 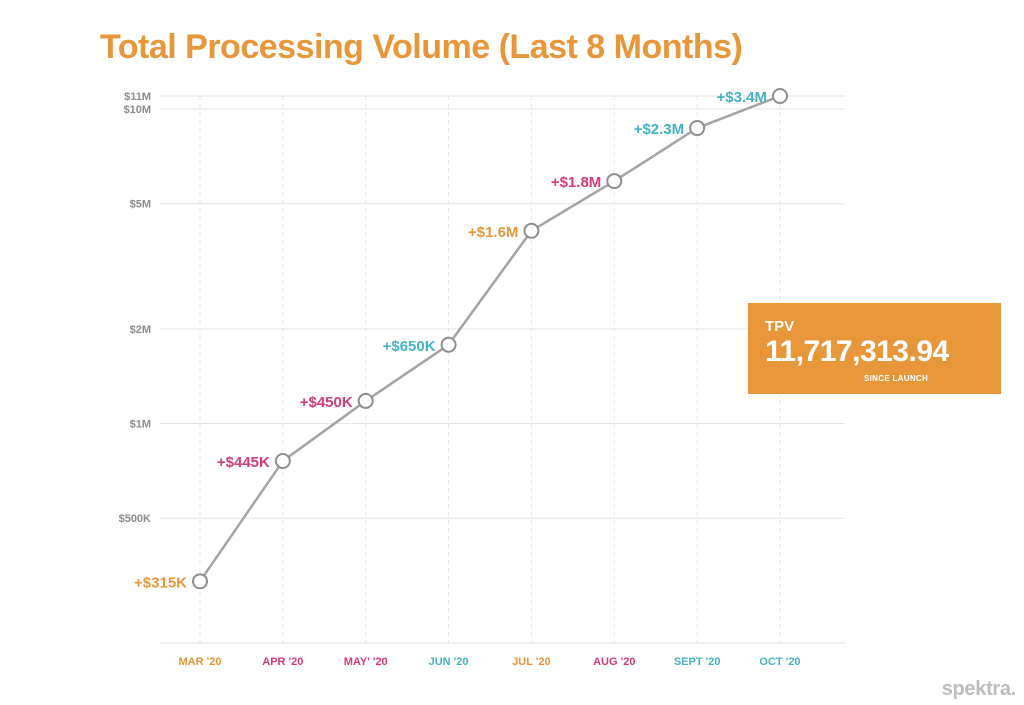 What do you see at coordinates (135, 519) in the screenshot?
I see `y-tick-label: $500K` at bounding box center [135, 519].